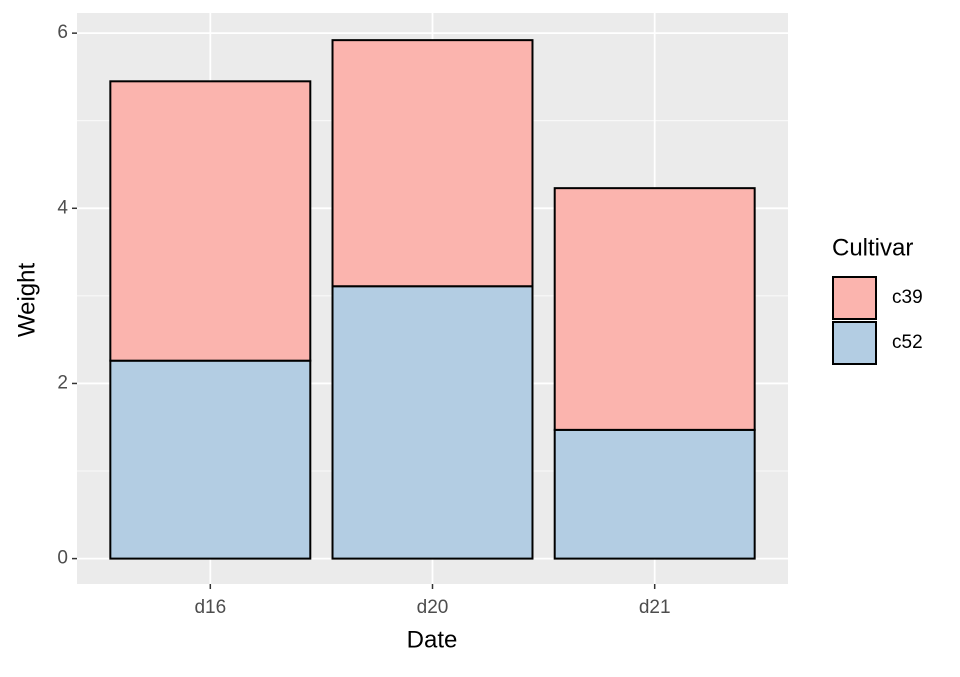 The height and width of the screenshot is (677, 960). What do you see at coordinates (655, 607) in the screenshot?
I see `x-tick-label: d21` at bounding box center [655, 607].